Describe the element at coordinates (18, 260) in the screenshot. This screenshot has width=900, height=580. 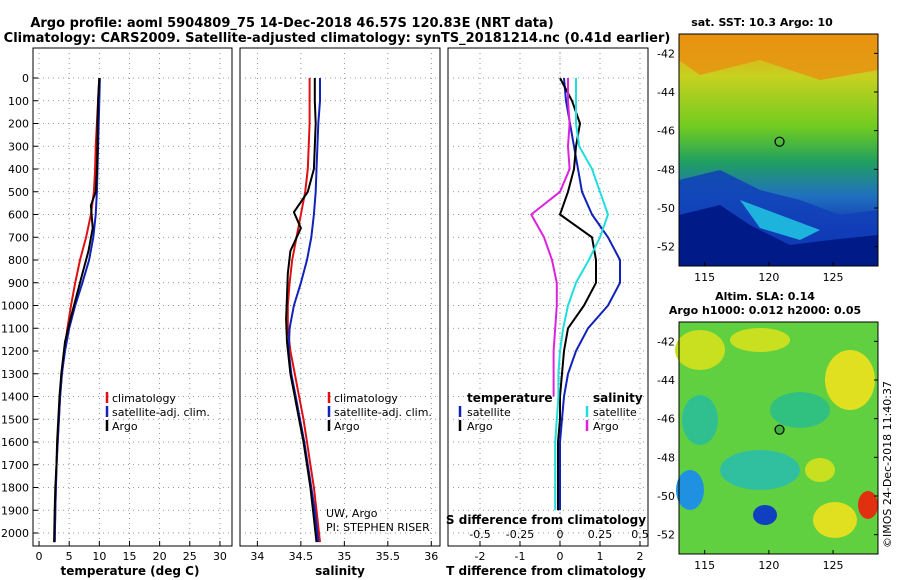
I see `y-tick-label: 800` at that location.